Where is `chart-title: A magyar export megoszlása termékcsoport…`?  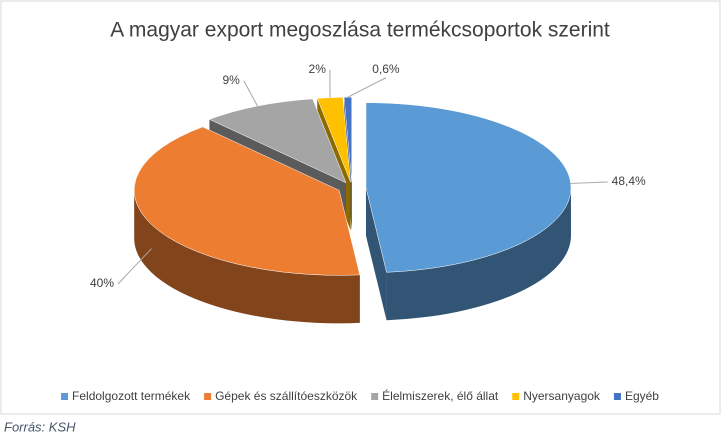
chart-title: A magyar export megoszlása termékcsoport… is located at coordinates (360, 30).